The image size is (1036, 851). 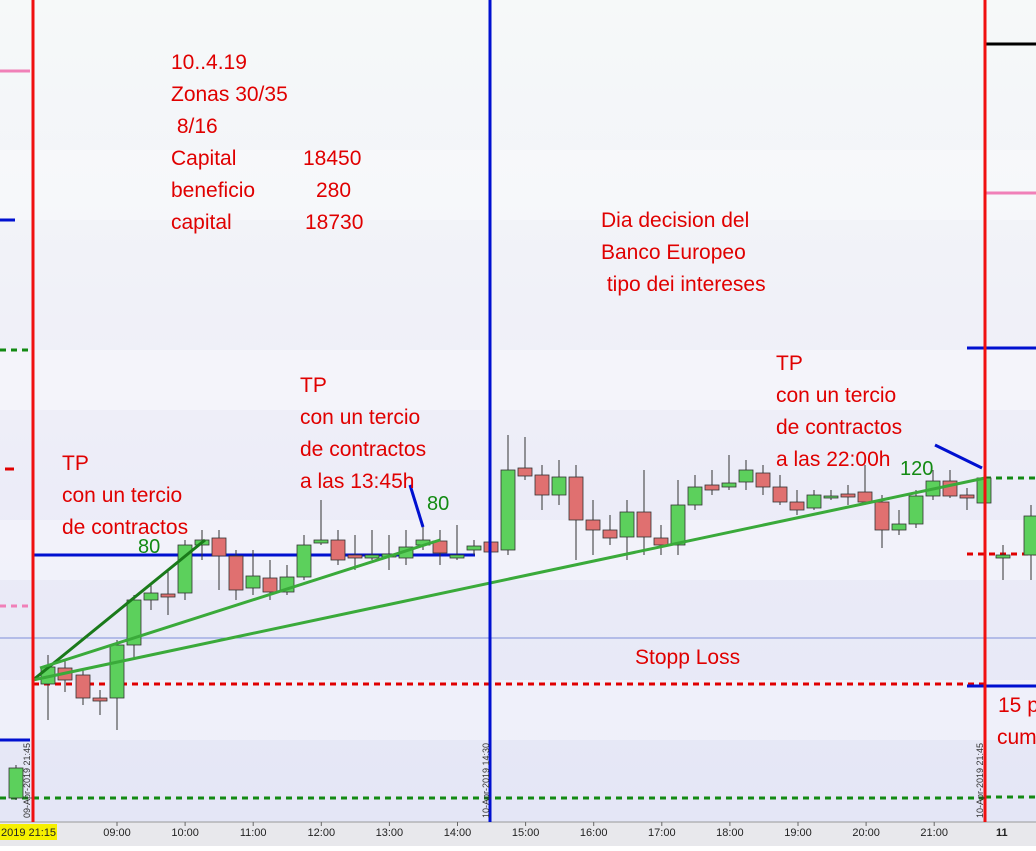 I want to click on note: Zonas 30/35, so click(x=229, y=94).